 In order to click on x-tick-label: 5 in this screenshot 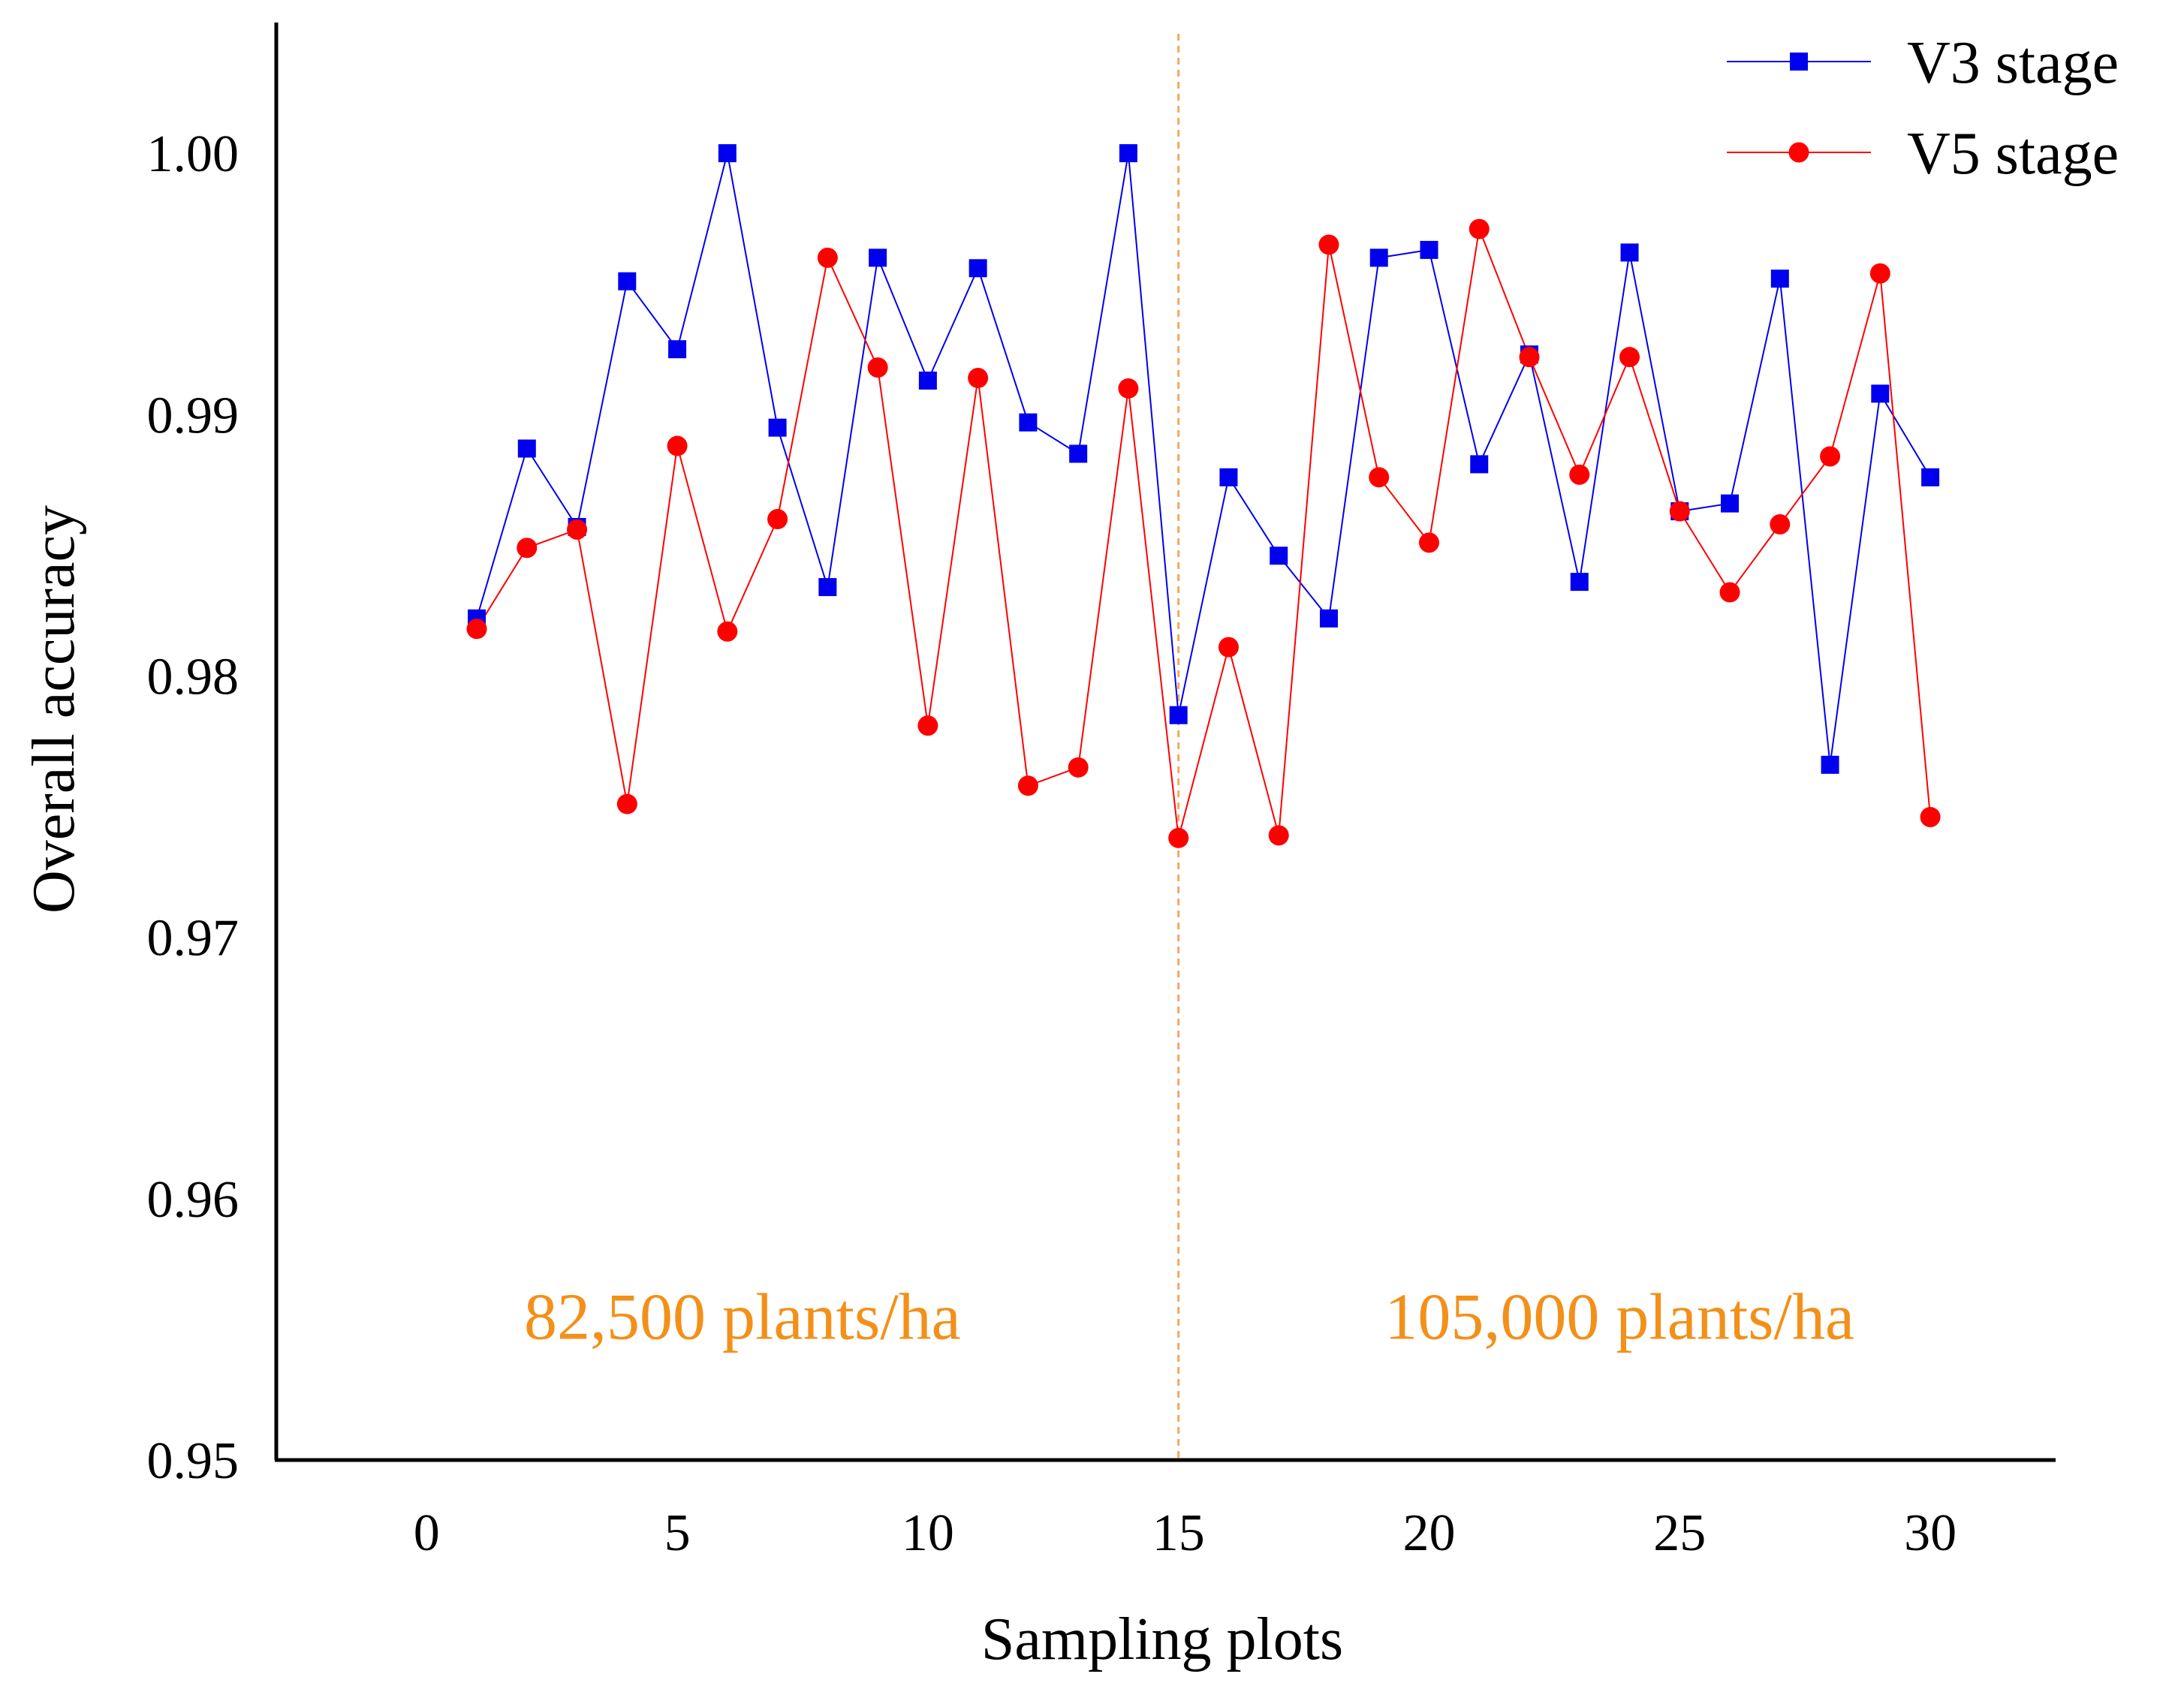, I will do `click(677, 1533)`.